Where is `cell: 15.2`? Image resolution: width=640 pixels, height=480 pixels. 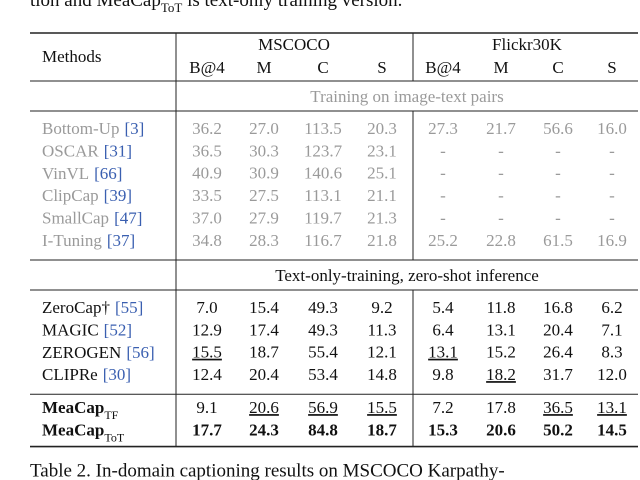
cell: 15.2 is located at coordinates (501, 352).